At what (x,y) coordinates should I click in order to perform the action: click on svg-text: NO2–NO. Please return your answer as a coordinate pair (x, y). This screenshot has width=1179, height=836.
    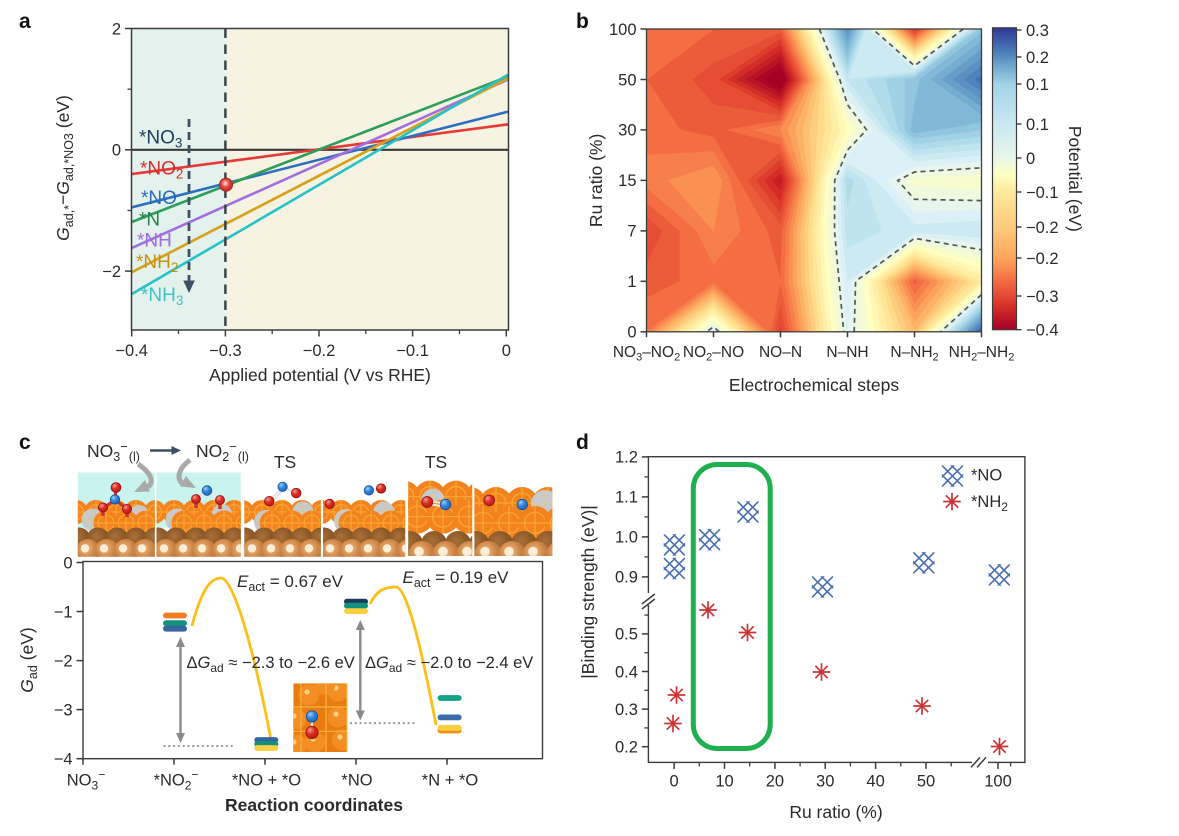
    Looking at the image, I should click on (713, 354).